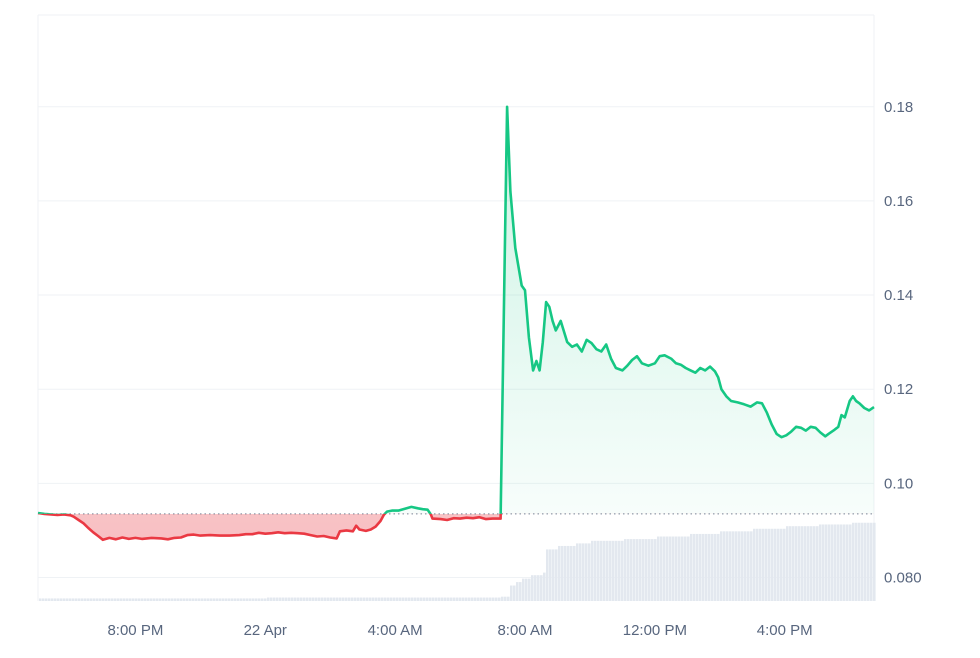  What do you see at coordinates (265, 630) in the screenshot?
I see `x-tick-label: 22 Apr` at bounding box center [265, 630].